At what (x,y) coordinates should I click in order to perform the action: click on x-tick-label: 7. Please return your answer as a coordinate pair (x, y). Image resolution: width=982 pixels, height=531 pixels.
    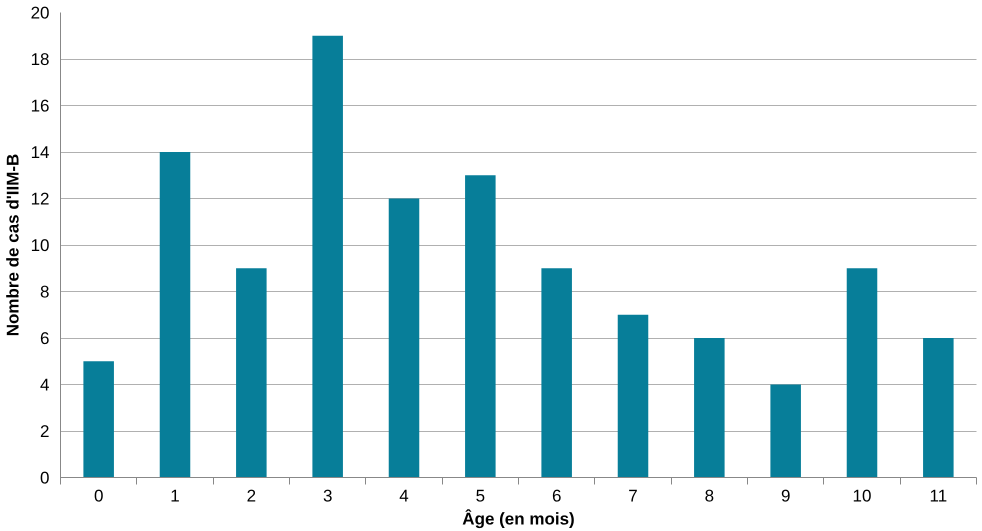
    Looking at the image, I should click on (633, 496).